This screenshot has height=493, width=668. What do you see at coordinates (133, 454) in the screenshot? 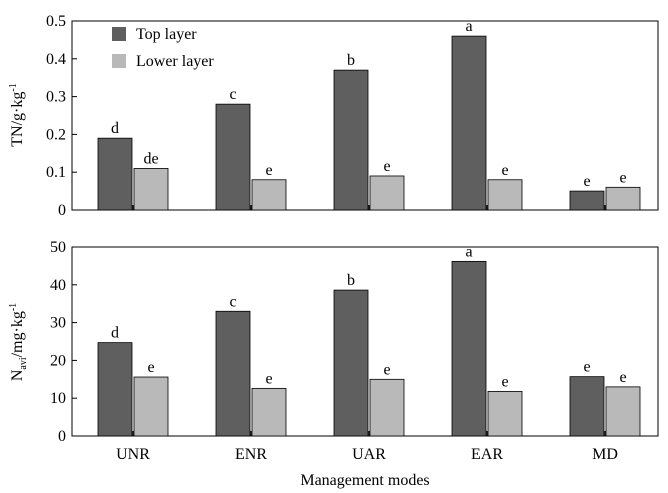
I see `x-tick-label-unr: UNR` at bounding box center [133, 454].